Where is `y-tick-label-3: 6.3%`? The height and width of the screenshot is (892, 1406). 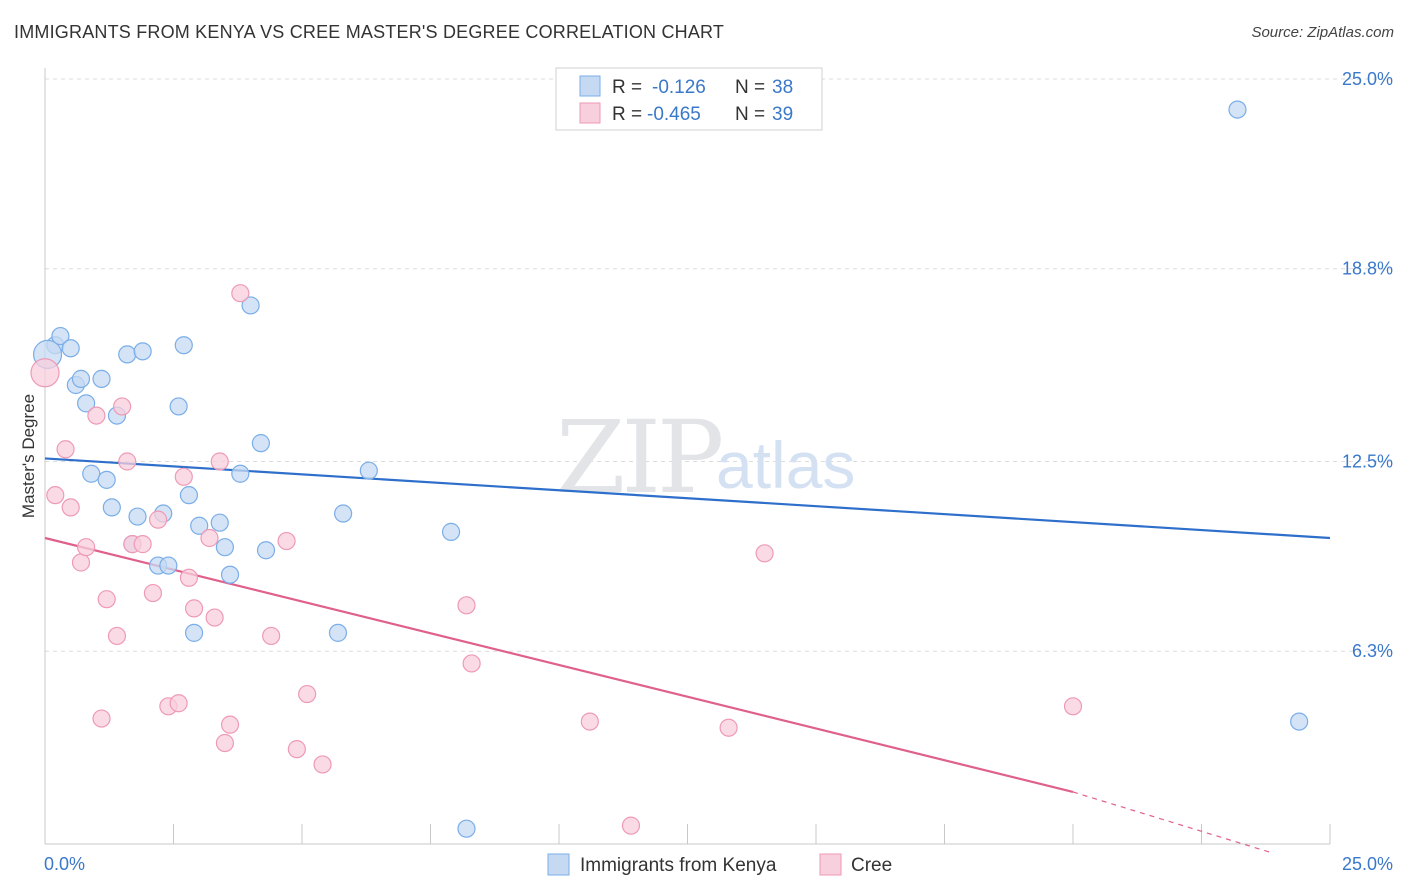
y-tick-label-3: 6.3% is located at coordinates (1372, 651).